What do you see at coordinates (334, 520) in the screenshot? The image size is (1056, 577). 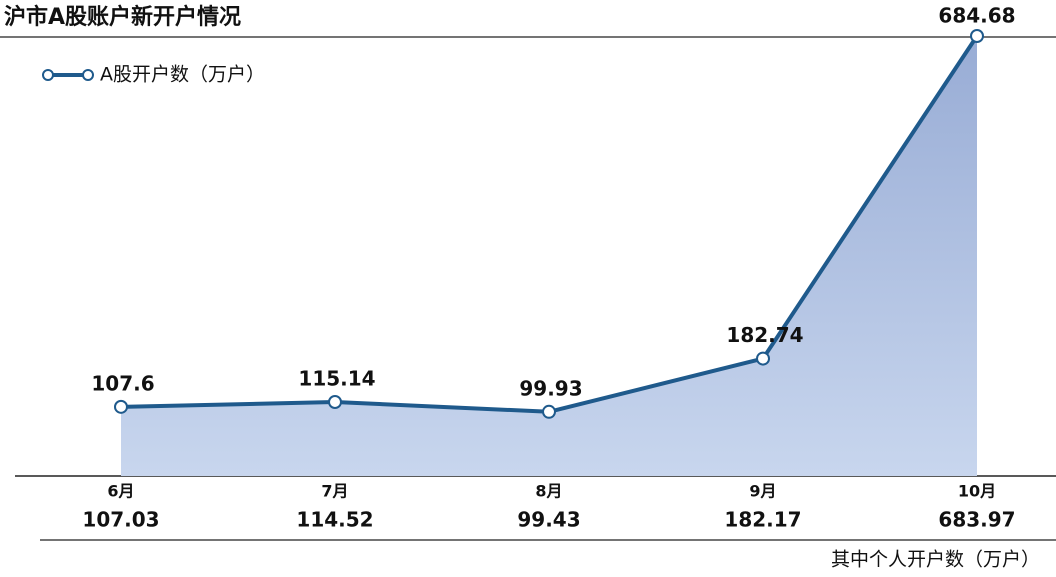 I see `table-value: 114.52` at bounding box center [334, 520].